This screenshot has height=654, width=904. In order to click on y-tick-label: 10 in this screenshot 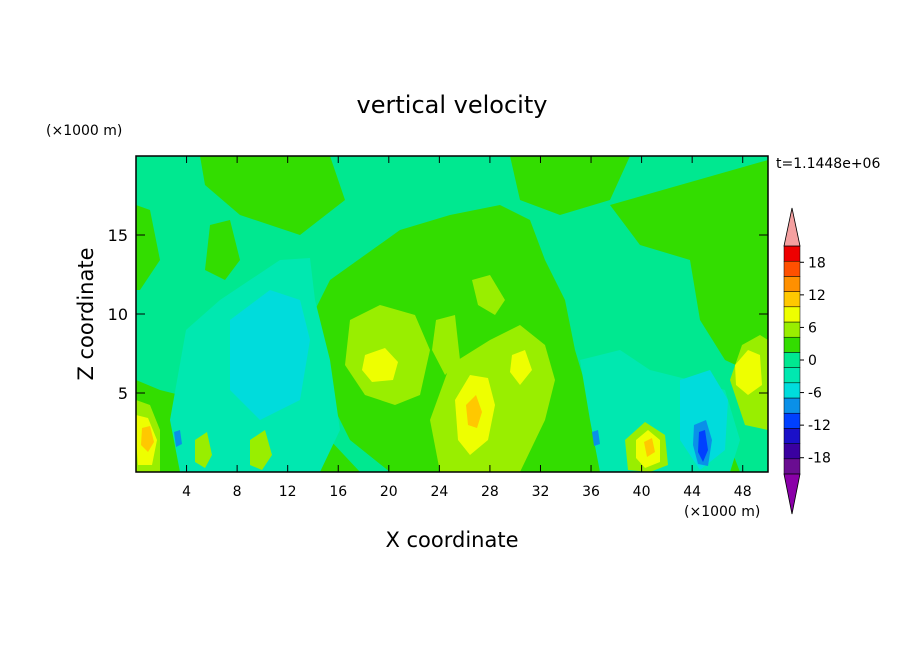, I will do `click(118, 314)`.